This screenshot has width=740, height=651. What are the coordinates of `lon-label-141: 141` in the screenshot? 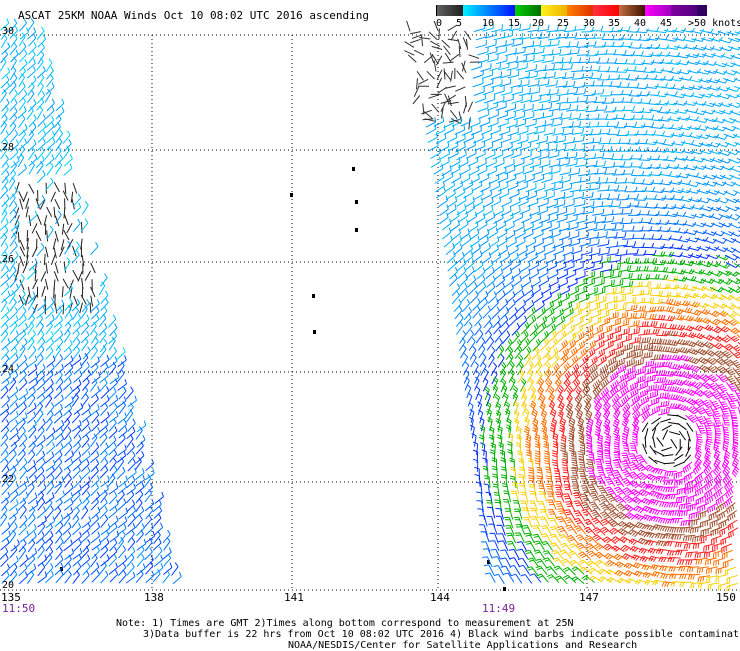 It's located at (294, 597).